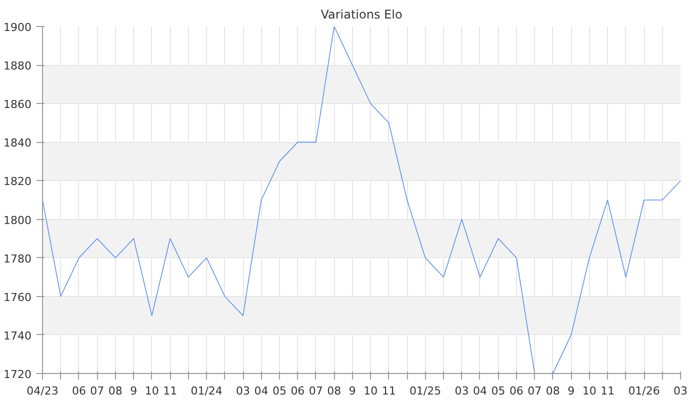  What do you see at coordinates (18, 259) in the screenshot?
I see `y-tick-label: 1780` at bounding box center [18, 259].